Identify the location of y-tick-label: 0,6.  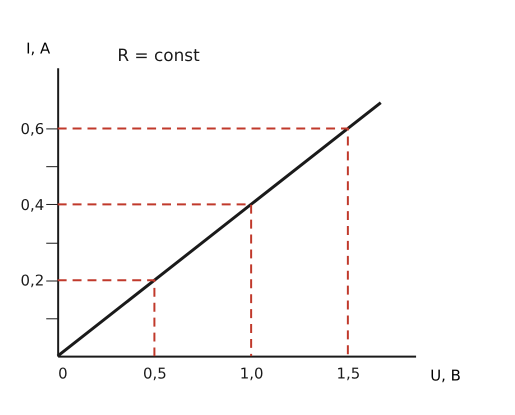
(32, 129).